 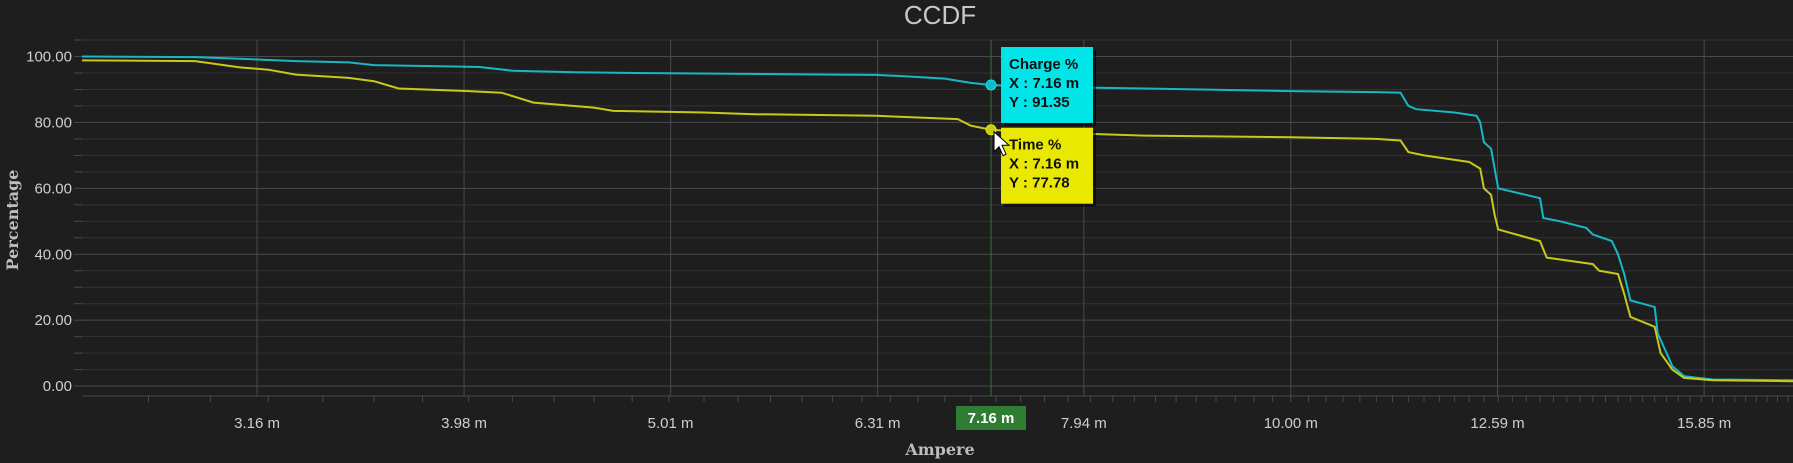 I want to click on x-tick-label: 10.00 m, so click(x=1291, y=423).